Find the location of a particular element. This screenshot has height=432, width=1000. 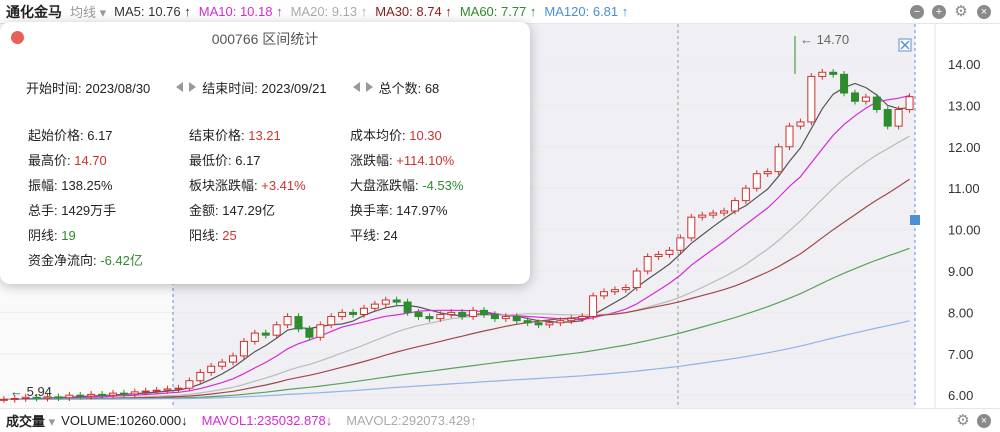

stat-item: 换手率: 147.97% is located at coordinates (430, 211).